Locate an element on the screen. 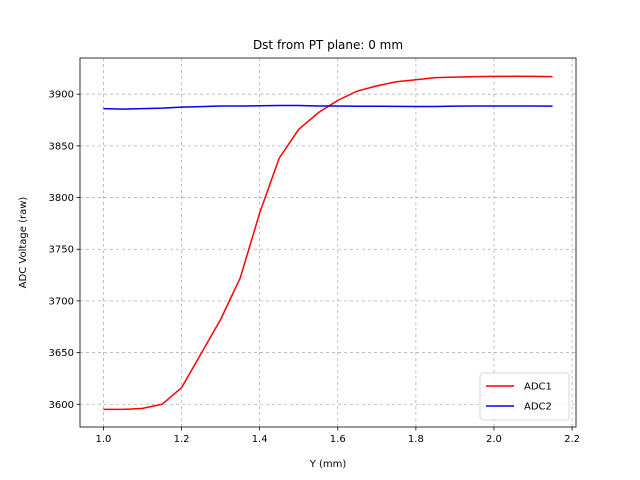 The width and height of the screenshot is (640, 480). x-tick-label: 1.6 is located at coordinates (338, 439).